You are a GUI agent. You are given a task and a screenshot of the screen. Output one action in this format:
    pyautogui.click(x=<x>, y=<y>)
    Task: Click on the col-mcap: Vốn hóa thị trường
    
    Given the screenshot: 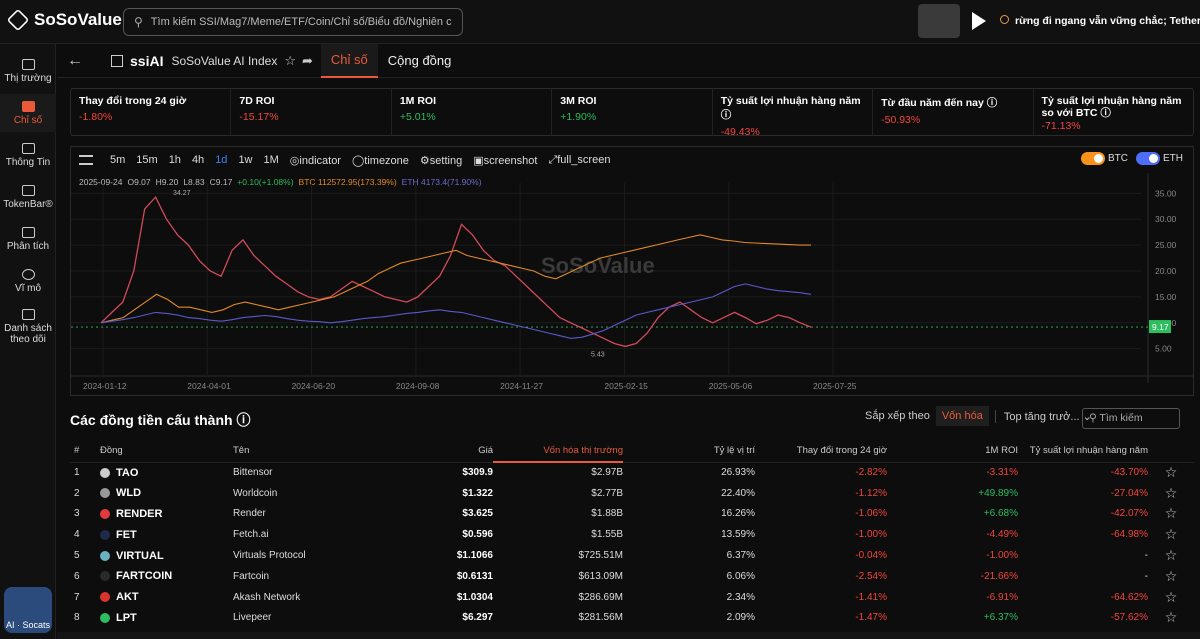 What is the action you would take?
    pyautogui.click(x=558, y=451)
    